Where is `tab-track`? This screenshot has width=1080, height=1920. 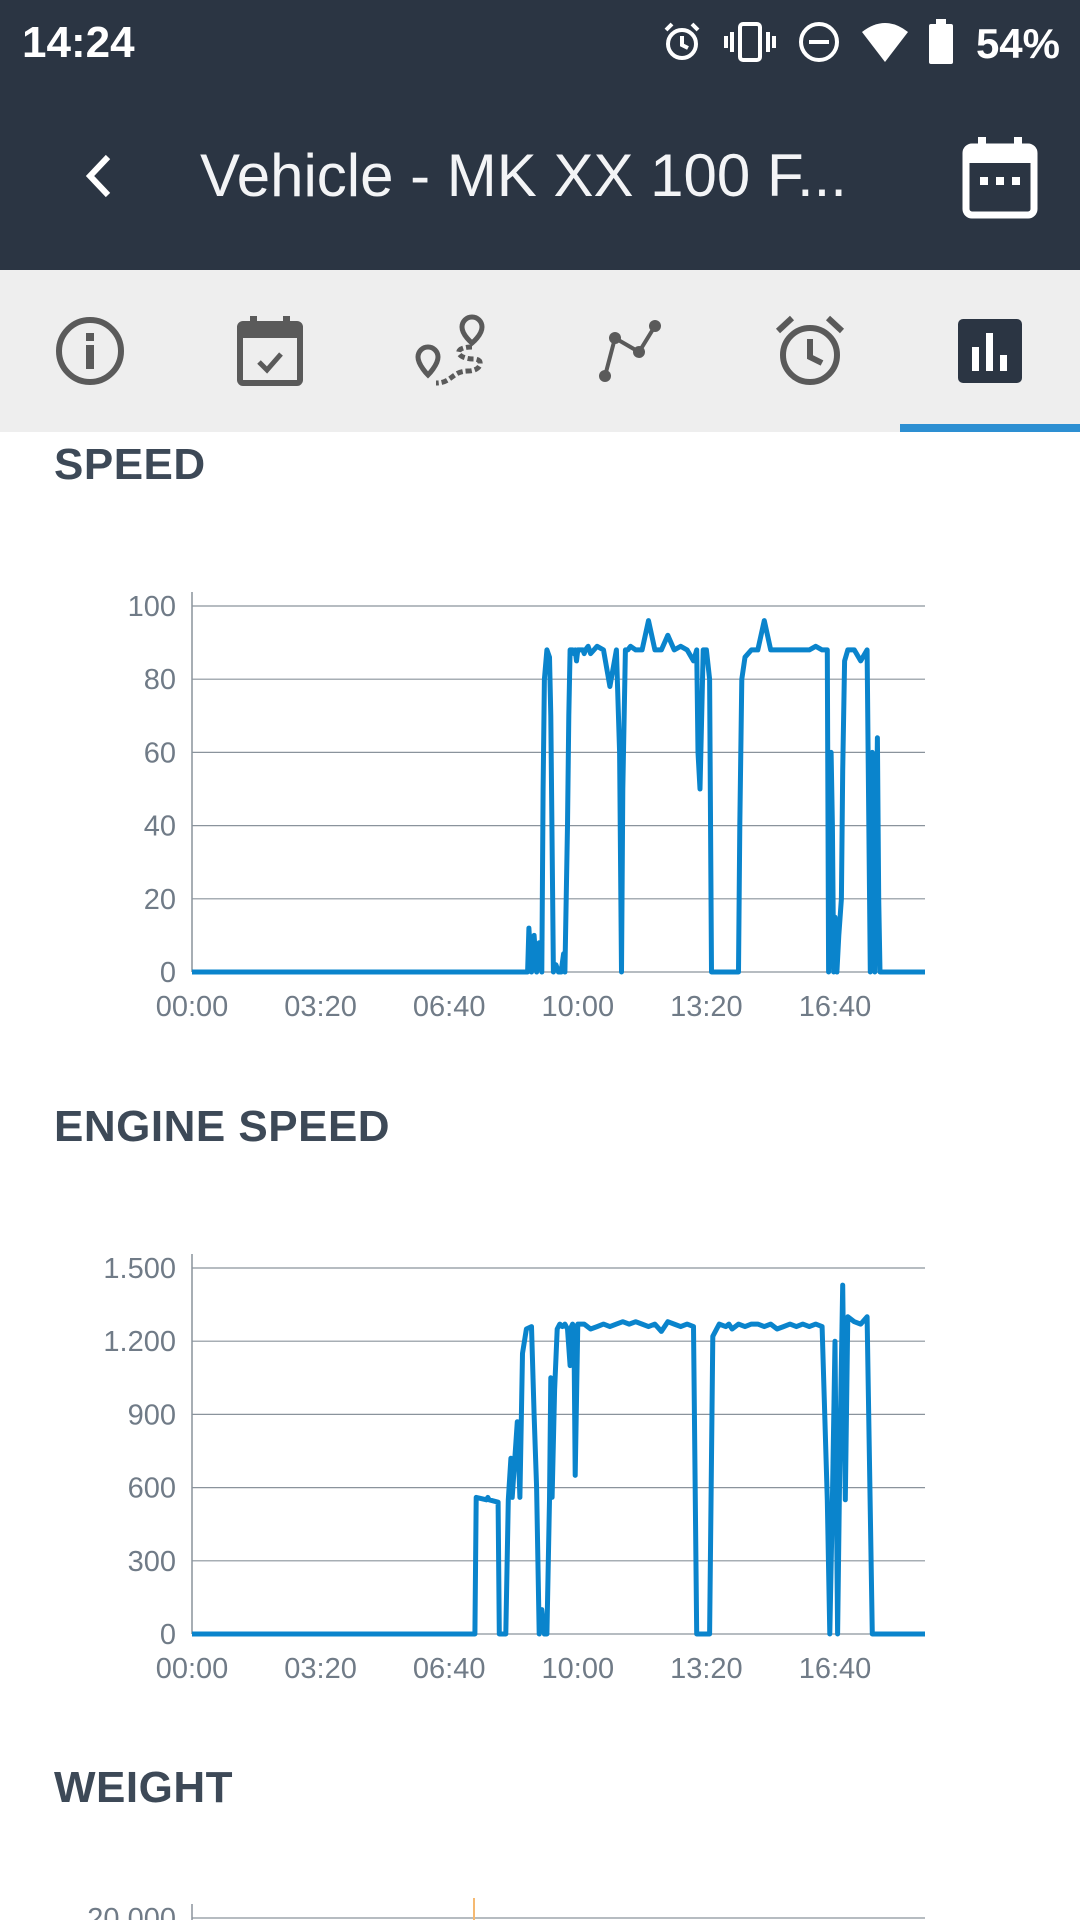 tab-track is located at coordinates (630, 351).